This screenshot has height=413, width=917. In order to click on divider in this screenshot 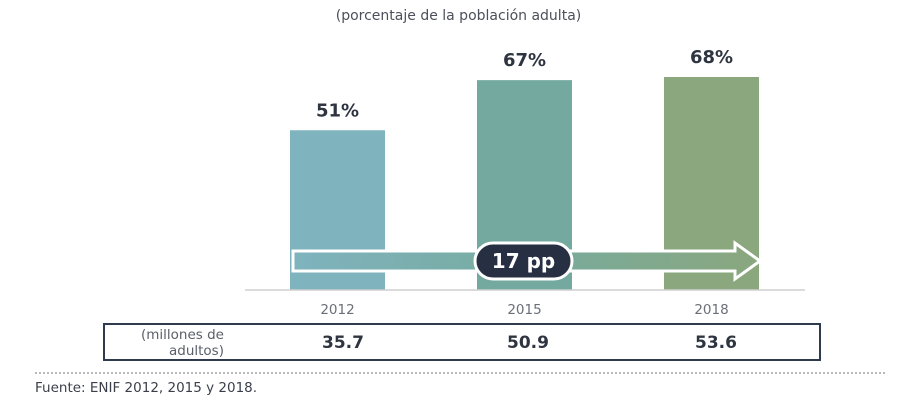, I will do `click(460, 373)`.